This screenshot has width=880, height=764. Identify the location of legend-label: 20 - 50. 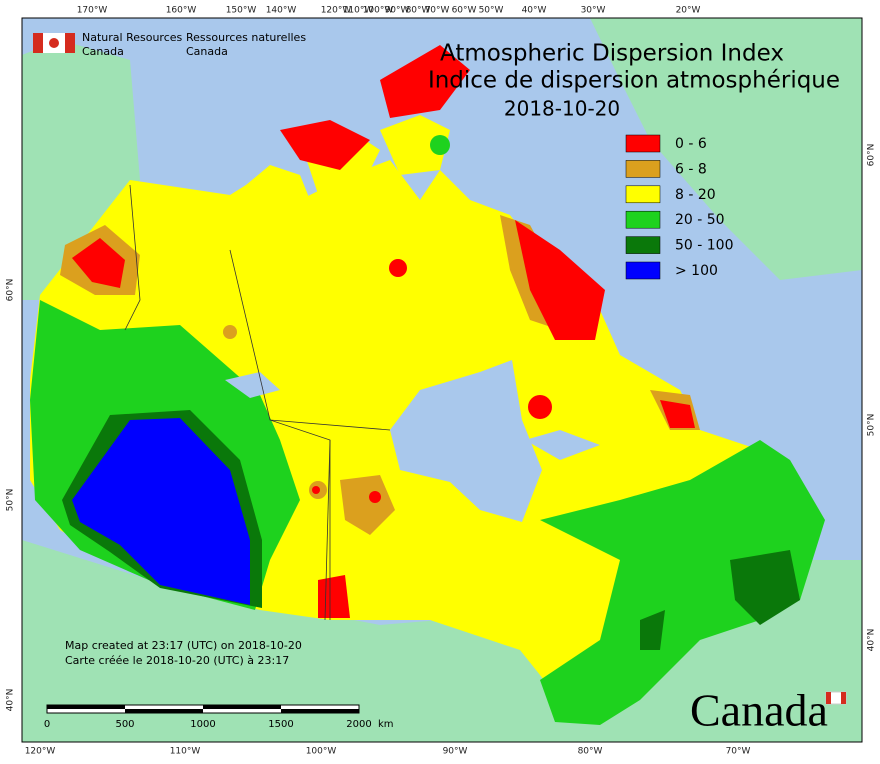
(700, 220).